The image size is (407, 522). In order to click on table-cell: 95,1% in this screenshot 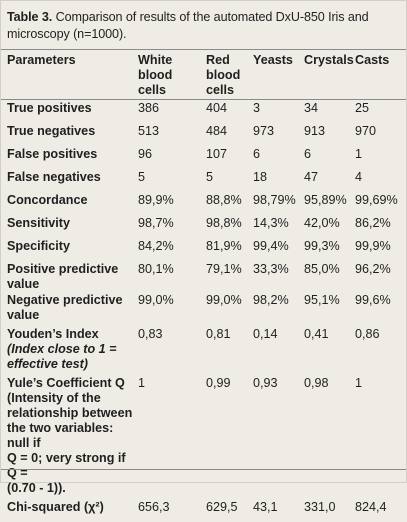, I will do `click(322, 300)`.